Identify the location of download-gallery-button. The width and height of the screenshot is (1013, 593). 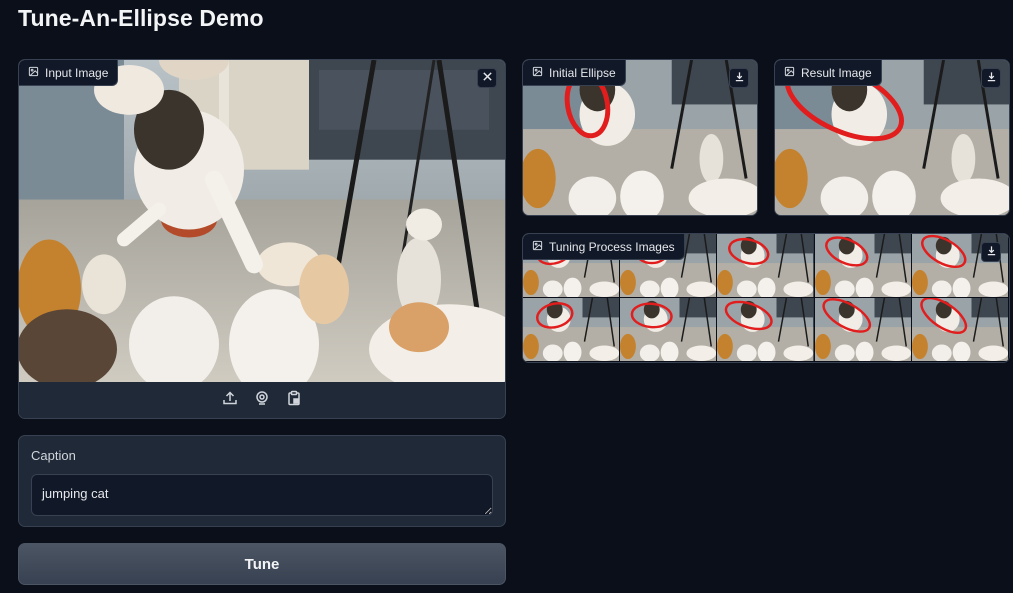
(991, 252).